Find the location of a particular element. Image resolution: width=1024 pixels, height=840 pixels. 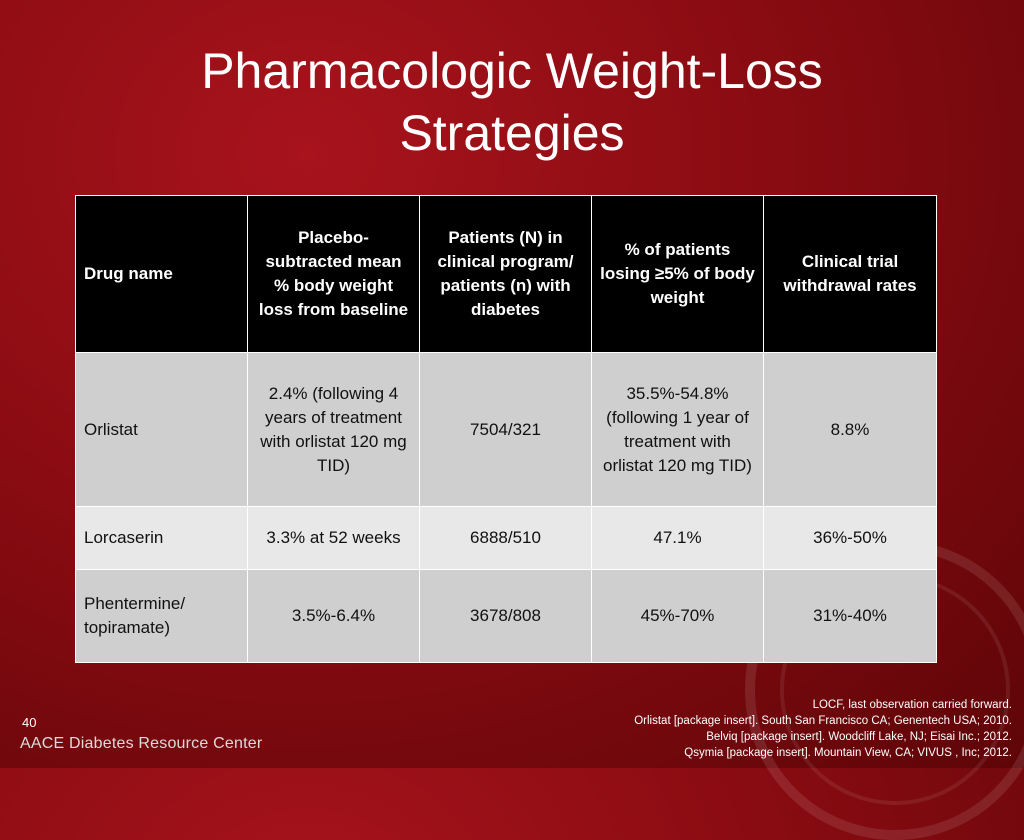

brand-footer: AACE Diabetes Resource Center is located at coordinates (141, 743).